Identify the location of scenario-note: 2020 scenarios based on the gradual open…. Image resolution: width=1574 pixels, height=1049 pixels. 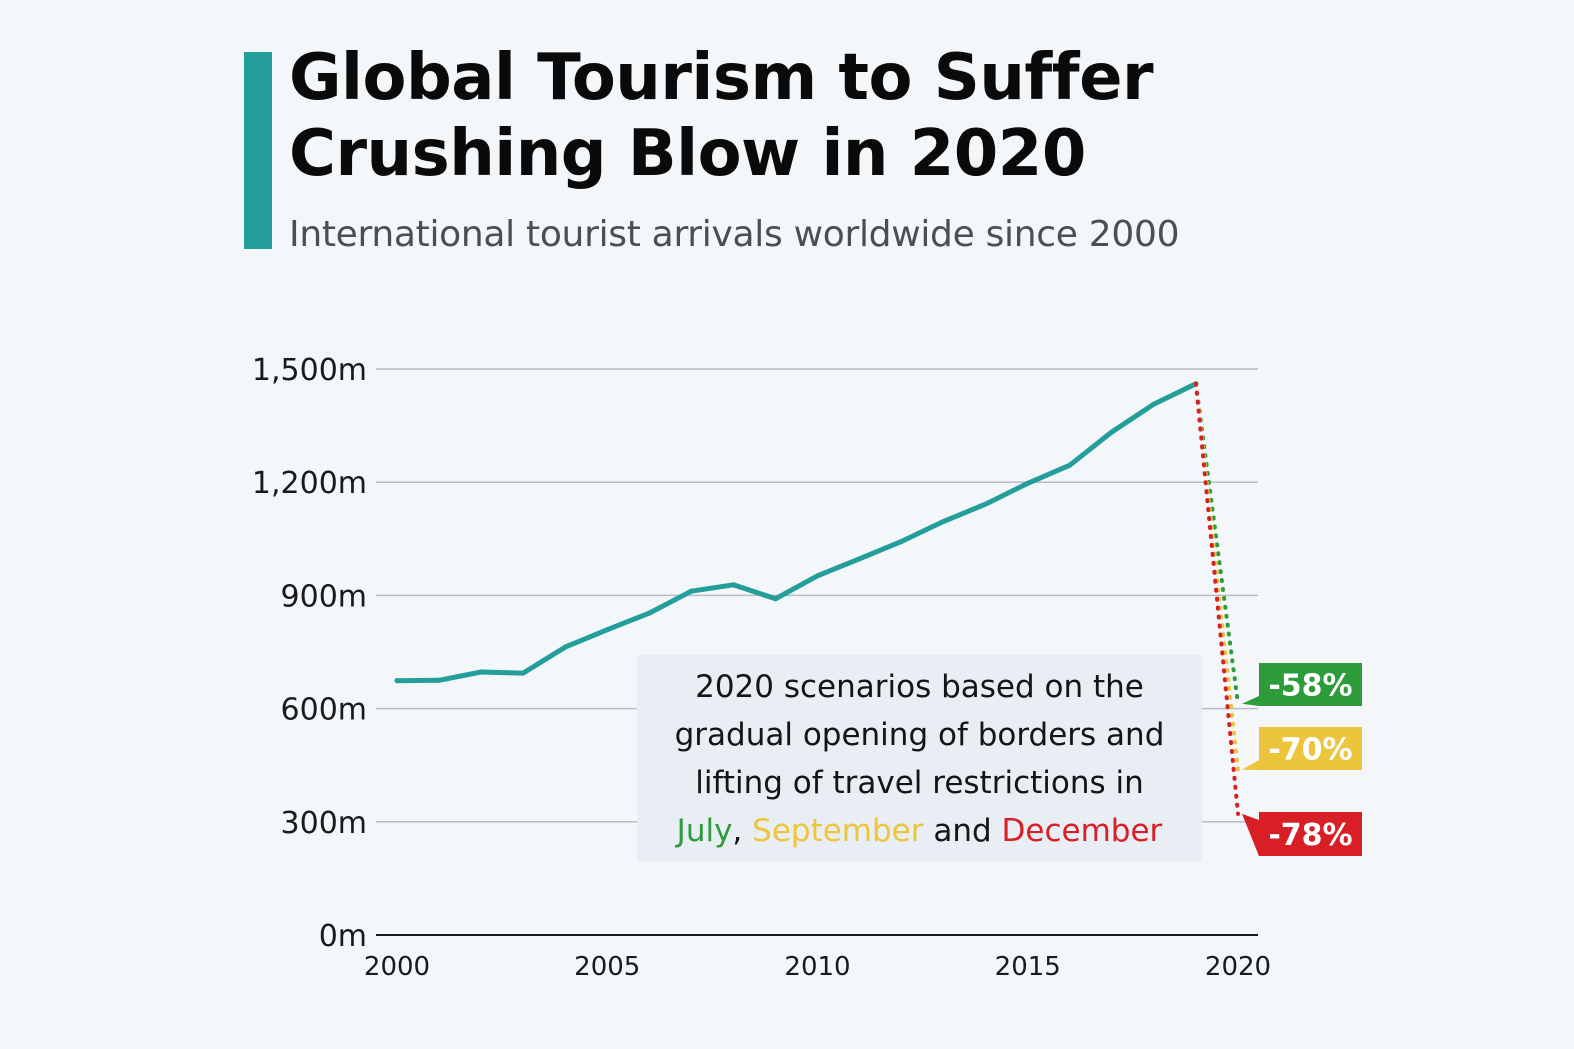
(919, 758).